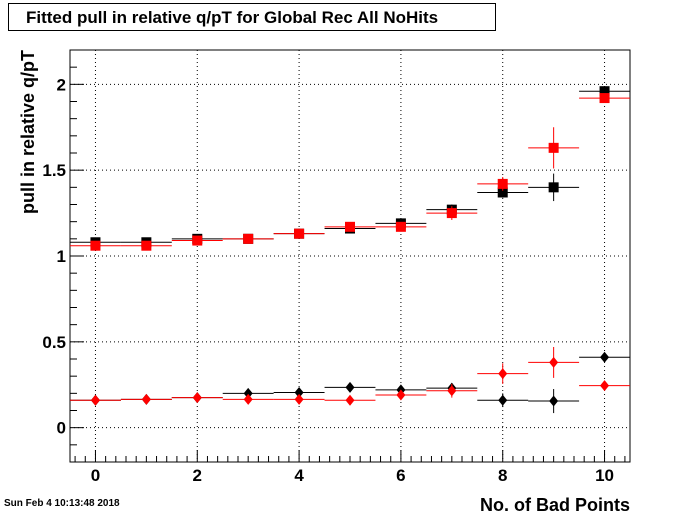 This screenshot has width=700, height=514. I want to click on x-tick-label: 0, so click(95, 475).